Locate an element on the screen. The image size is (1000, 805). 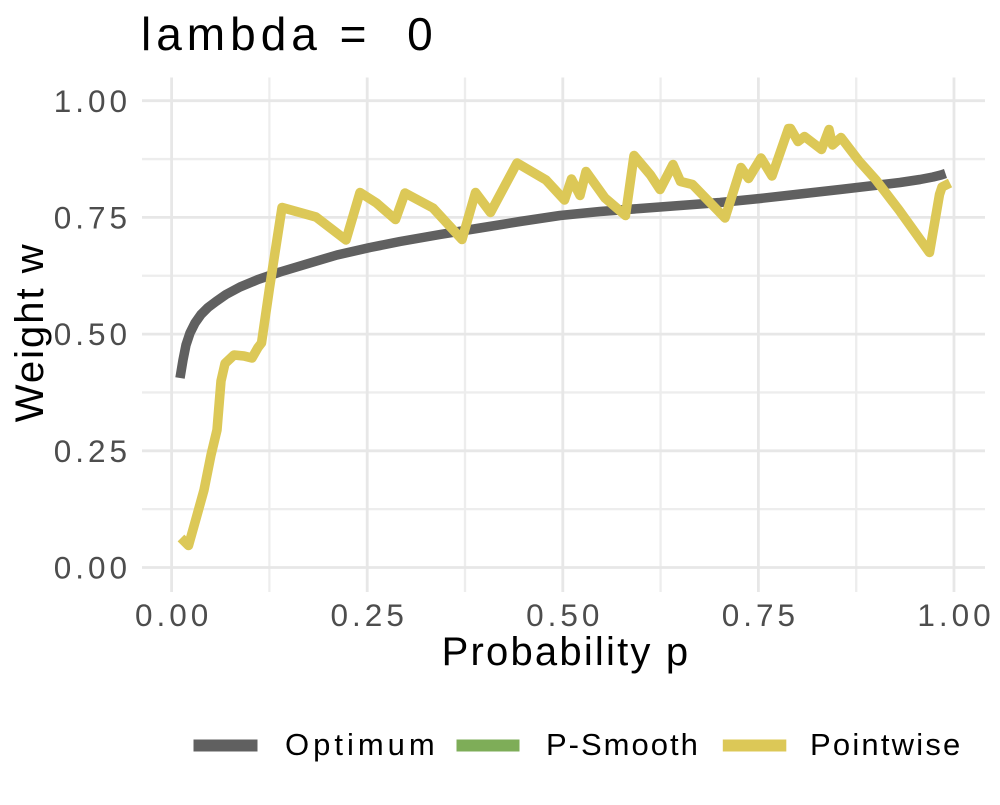
svg-text: Weight w is located at coordinates (30, 332).